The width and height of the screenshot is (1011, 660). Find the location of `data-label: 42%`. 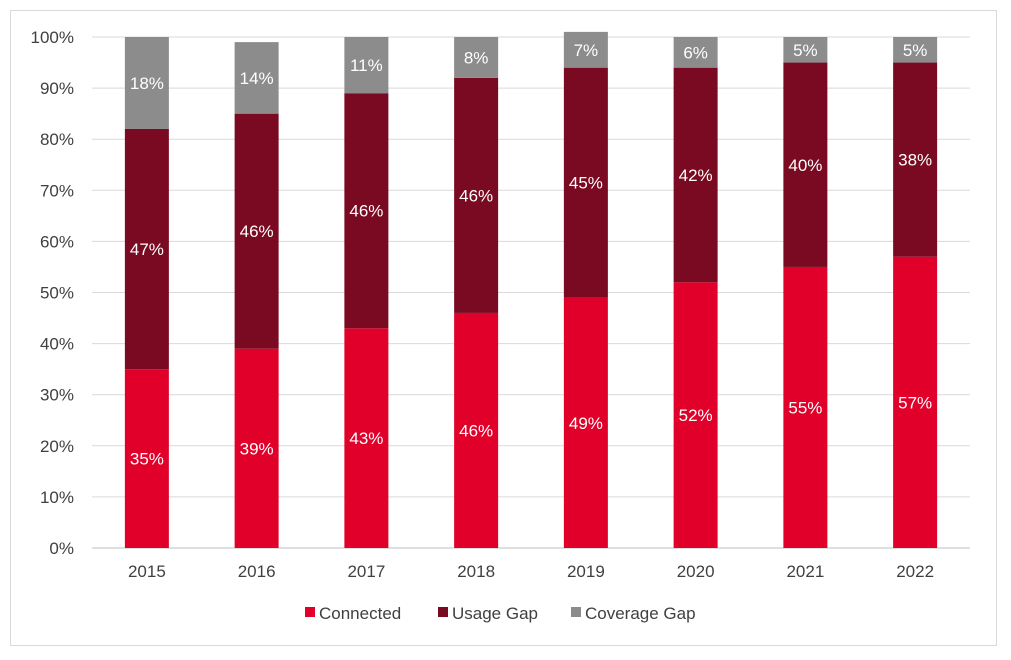

data-label: 42% is located at coordinates (696, 175).